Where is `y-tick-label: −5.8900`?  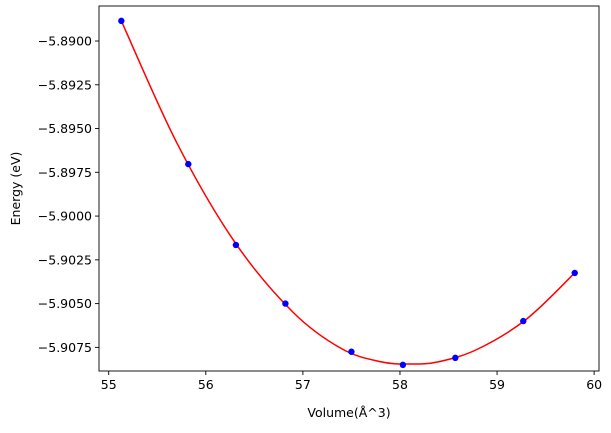 y-tick-label: −5.8900 is located at coordinates (65, 41).